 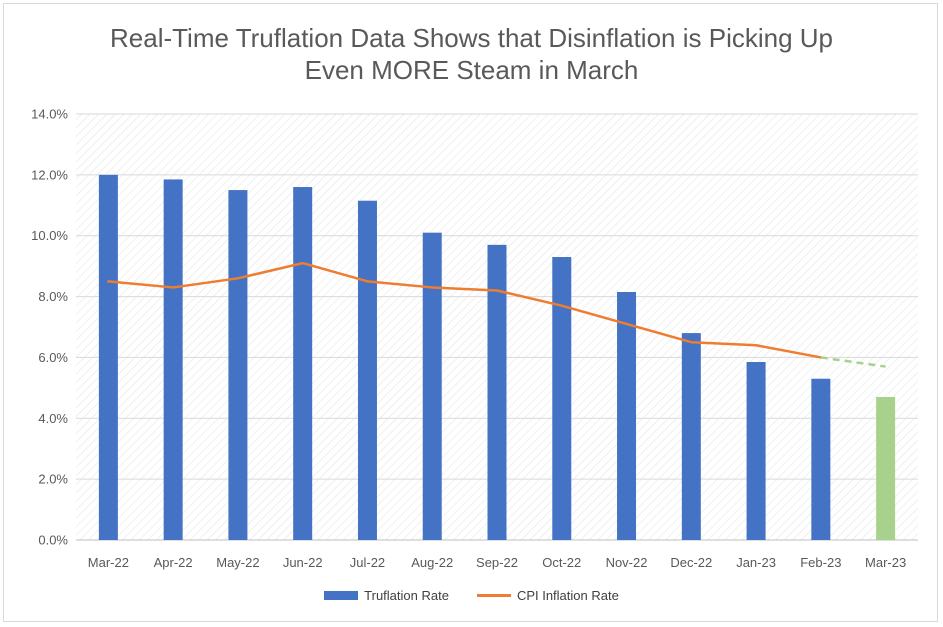 I want to click on y-tick-label: 14.0%, so click(x=49, y=114).